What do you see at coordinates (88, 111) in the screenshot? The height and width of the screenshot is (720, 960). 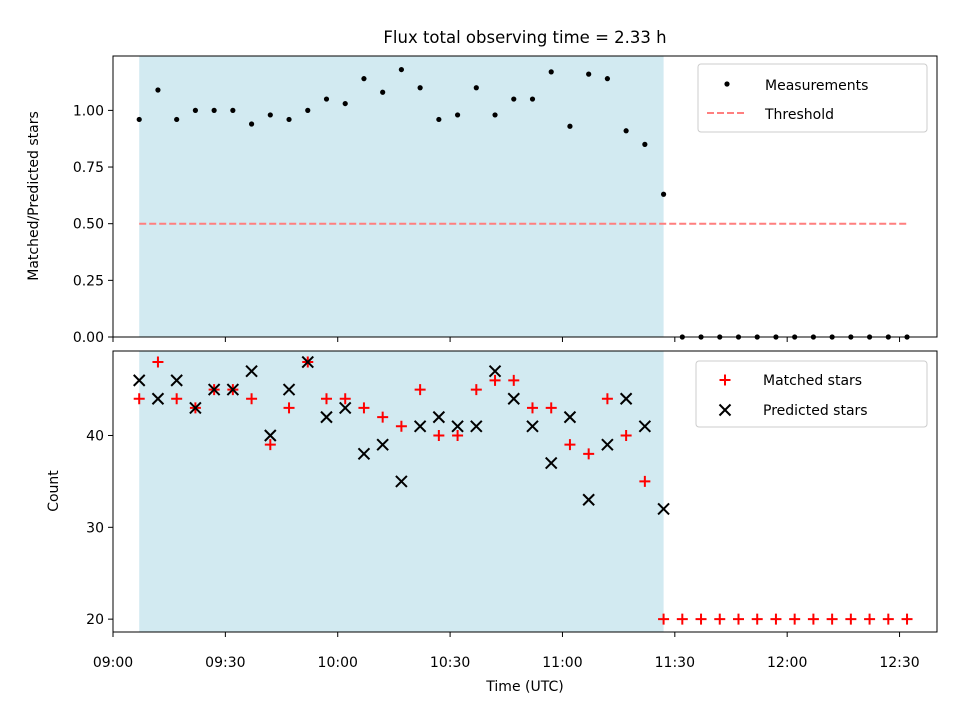 I see `top-ytick-label: 1.00` at bounding box center [88, 111].